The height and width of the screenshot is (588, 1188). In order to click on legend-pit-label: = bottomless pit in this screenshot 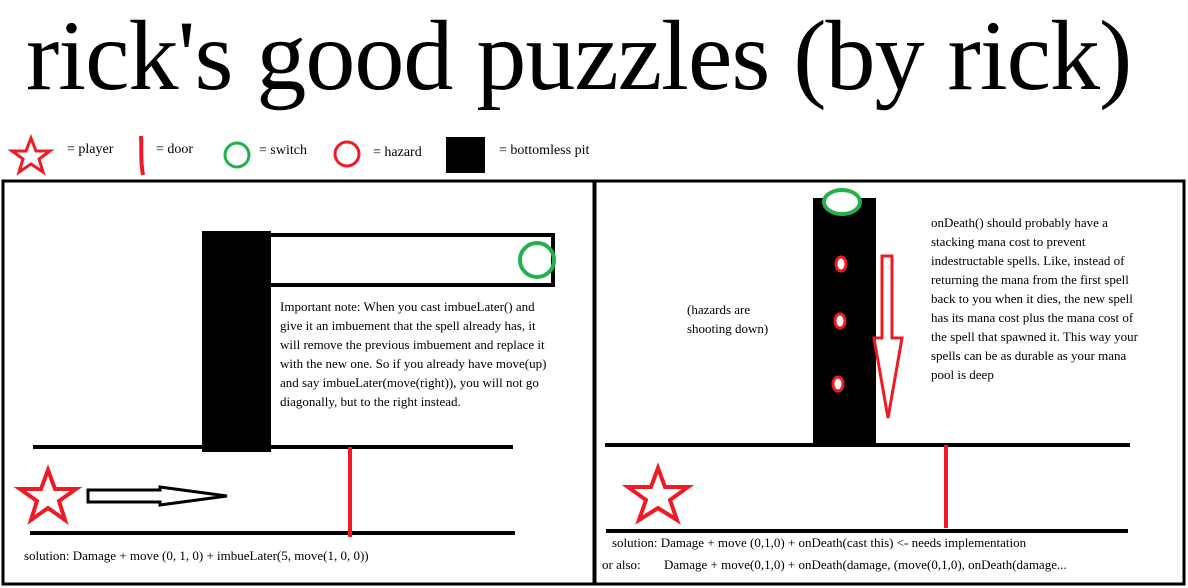, I will do `click(544, 150)`.